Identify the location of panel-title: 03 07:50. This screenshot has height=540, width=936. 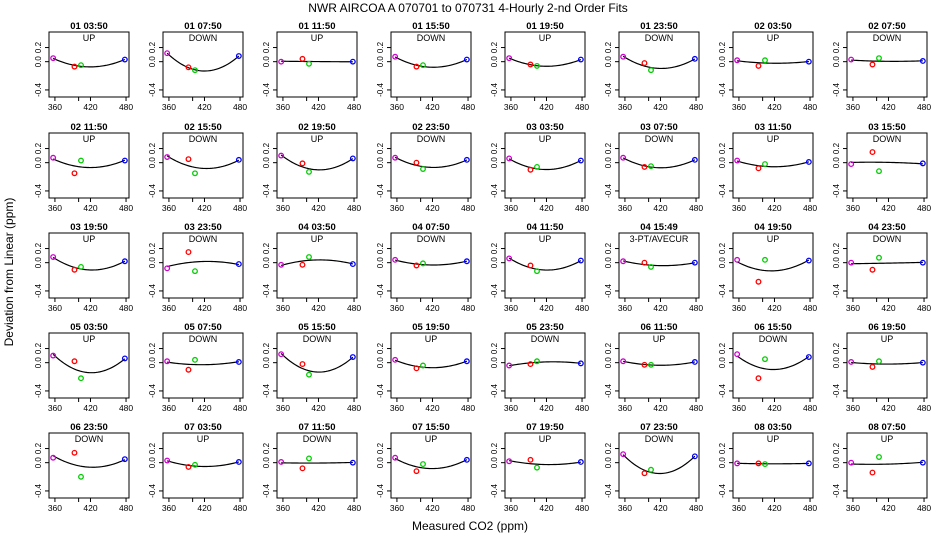
(659, 127).